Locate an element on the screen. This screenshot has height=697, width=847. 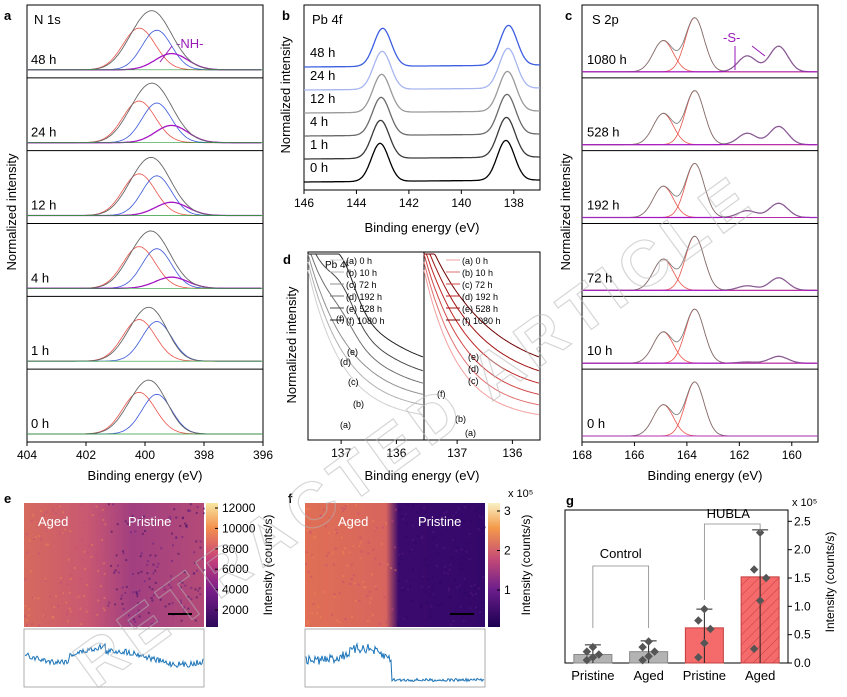
y-tick-label: 0.5 is located at coordinates (802, 635).